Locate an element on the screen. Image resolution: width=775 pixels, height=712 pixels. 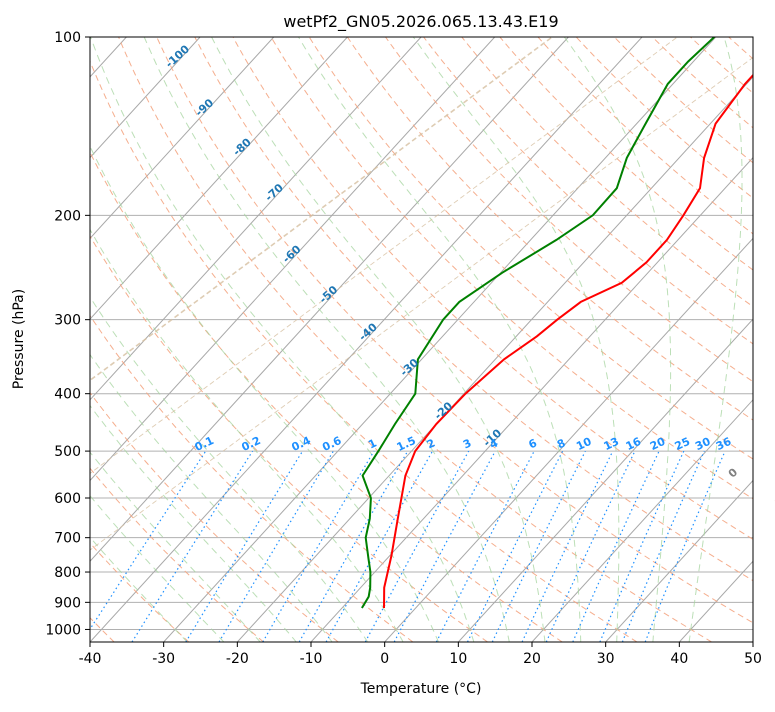
x-tick-label: -20 is located at coordinates (237, 659).